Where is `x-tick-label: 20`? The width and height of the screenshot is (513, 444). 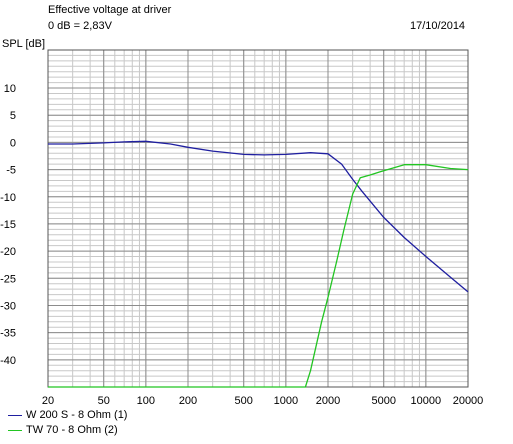
x-tick-label: 20 is located at coordinates (48, 401).